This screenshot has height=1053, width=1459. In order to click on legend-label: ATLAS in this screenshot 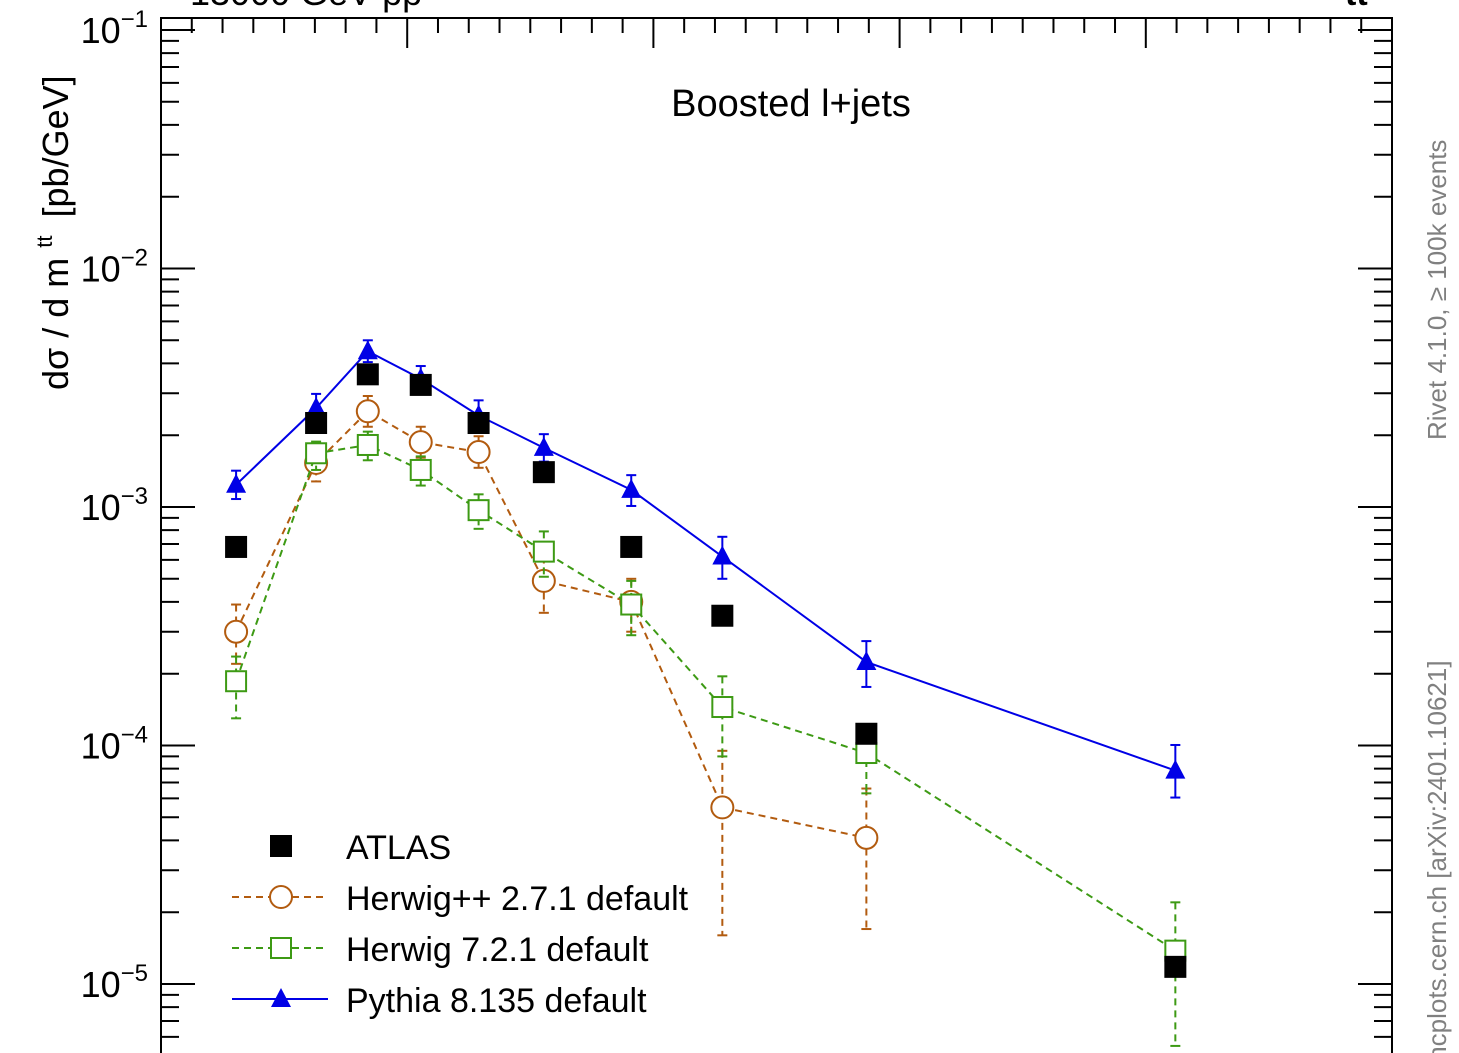, I will do `click(398, 848)`.